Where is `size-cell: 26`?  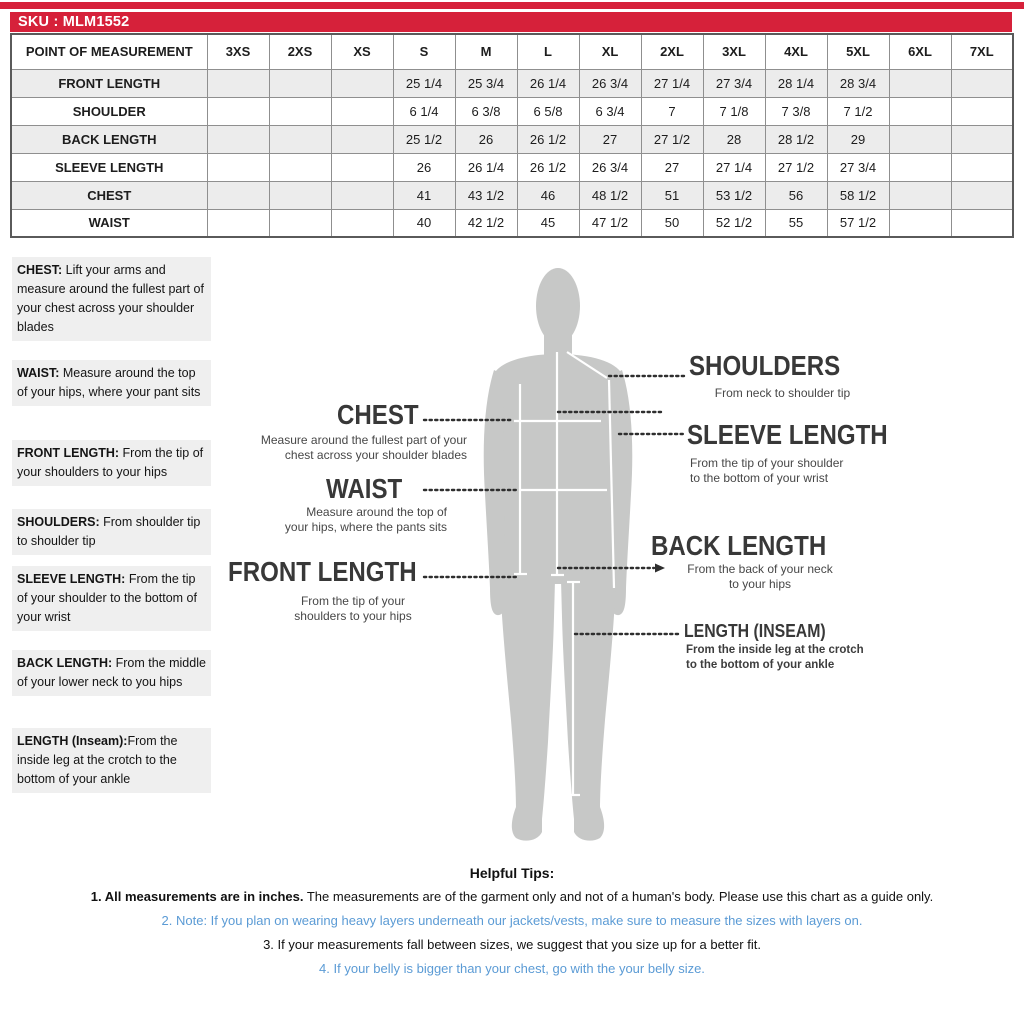
size-cell: 26 is located at coordinates (486, 139).